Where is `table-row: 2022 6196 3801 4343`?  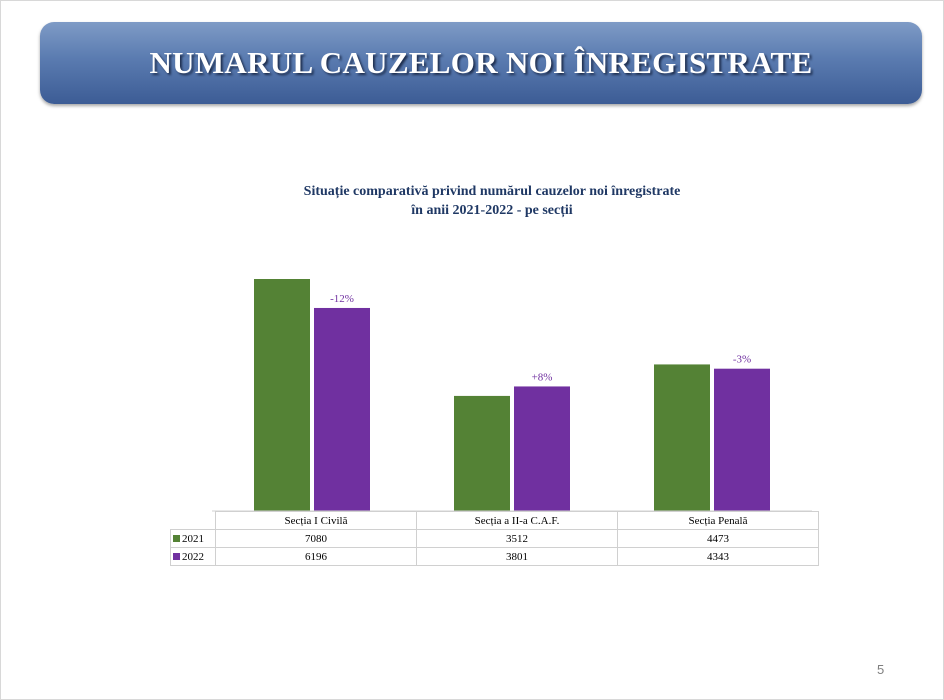 table-row: 2022 6196 3801 4343 is located at coordinates (494, 556).